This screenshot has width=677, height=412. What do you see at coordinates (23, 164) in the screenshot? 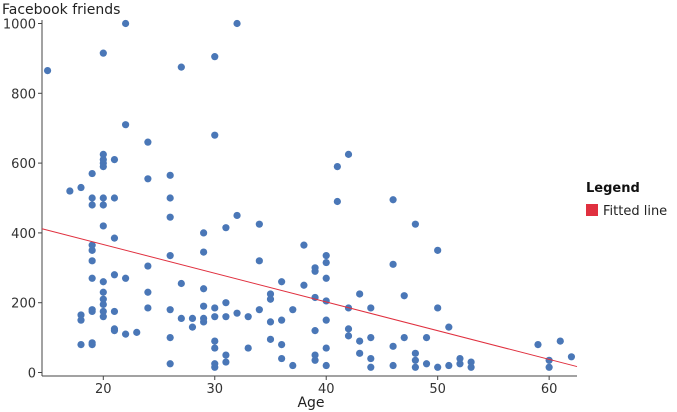
I see `y-tick-label: 600` at bounding box center [23, 164].